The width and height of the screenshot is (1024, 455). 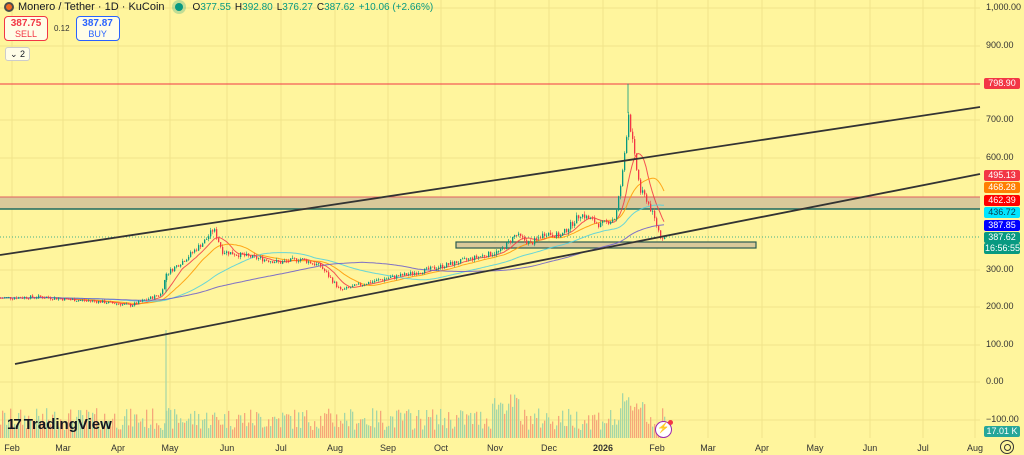 What do you see at coordinates (297, 7) in the screenshot?
I see `low-value: 376.27` at bounding box center [297, 7].